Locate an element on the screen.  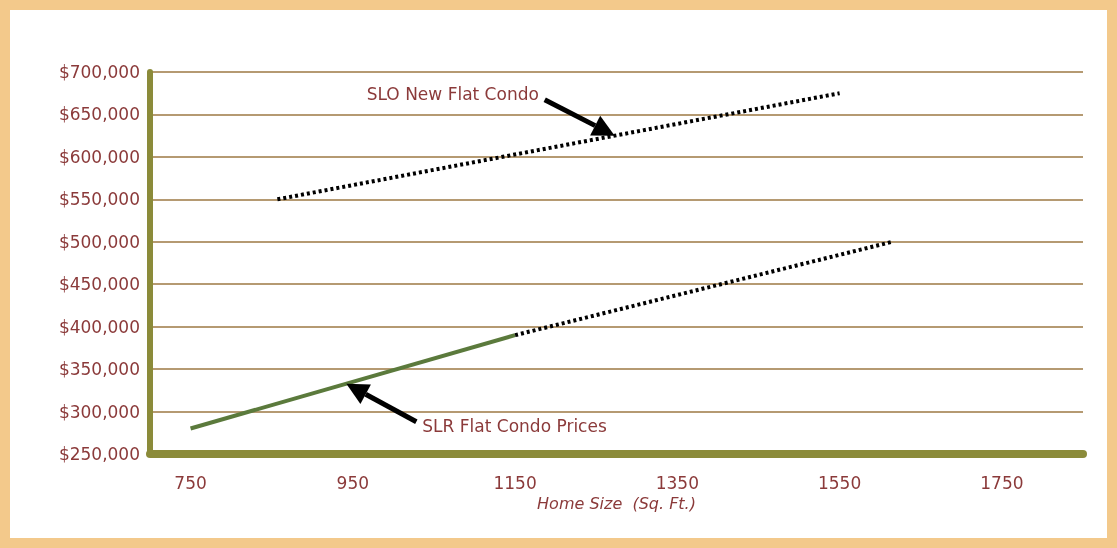
y-tick-label: $300,000 is located at coordinates (99, 411).